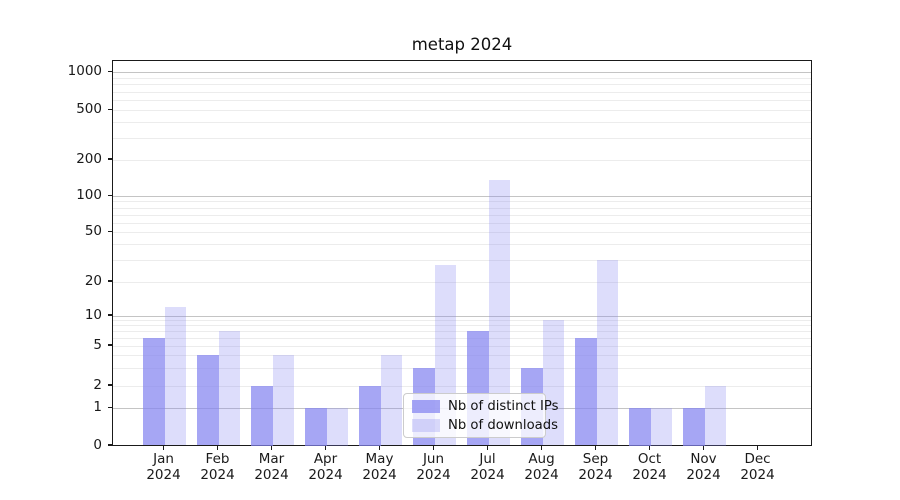  What do you see at coordinates (271, 467) in the screenshot?
I see `x-tick-label: Mar 2024` at bounding box center [271, 467].